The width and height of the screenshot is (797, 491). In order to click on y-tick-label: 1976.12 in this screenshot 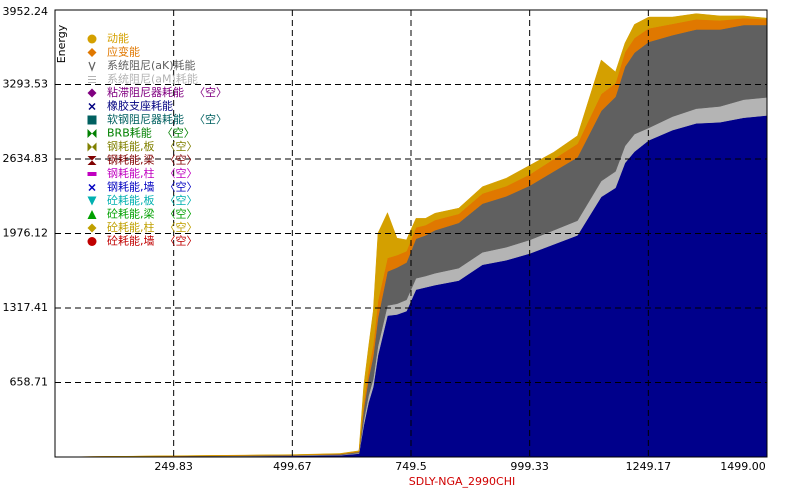, I will do `click(26, 233)`.